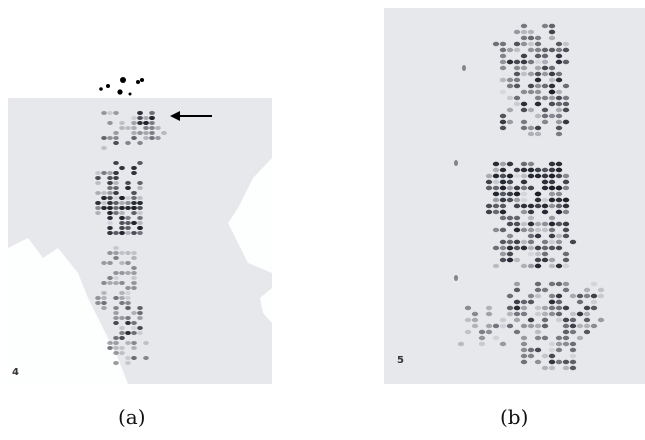 This screenshot has height=440, width=645. Describe the element at coordinates (400, 360) in the screenshot. I see `panel-number-b: 5` at that location.